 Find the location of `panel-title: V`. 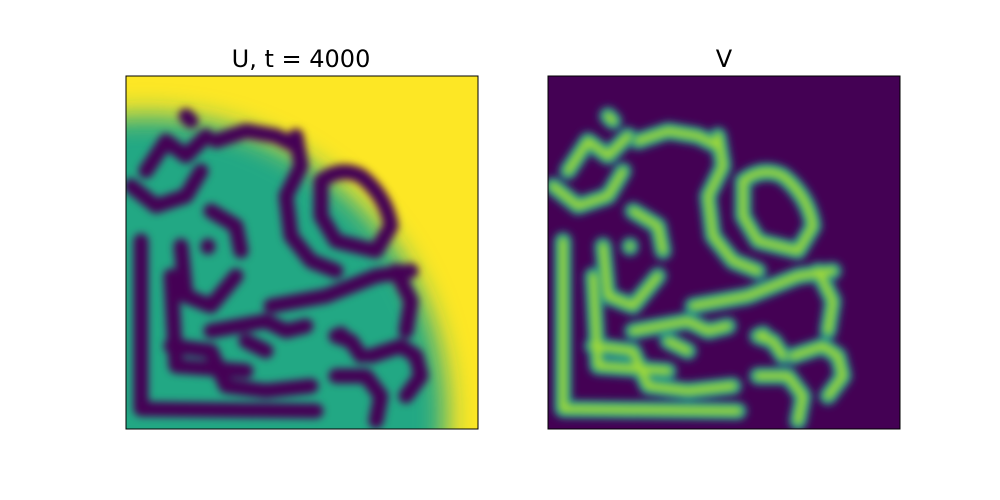

panel-title: V is located at coordinates (724, 59).